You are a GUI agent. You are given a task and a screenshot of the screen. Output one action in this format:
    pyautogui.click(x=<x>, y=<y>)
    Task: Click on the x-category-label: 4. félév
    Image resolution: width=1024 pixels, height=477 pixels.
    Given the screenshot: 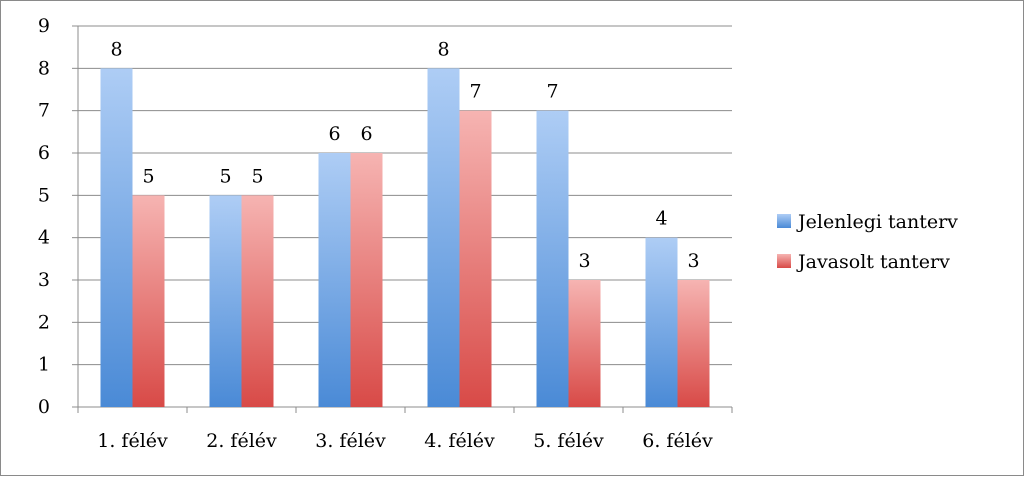 What is the action you would take?
    pyautogui.click(x=459, y=441)
    